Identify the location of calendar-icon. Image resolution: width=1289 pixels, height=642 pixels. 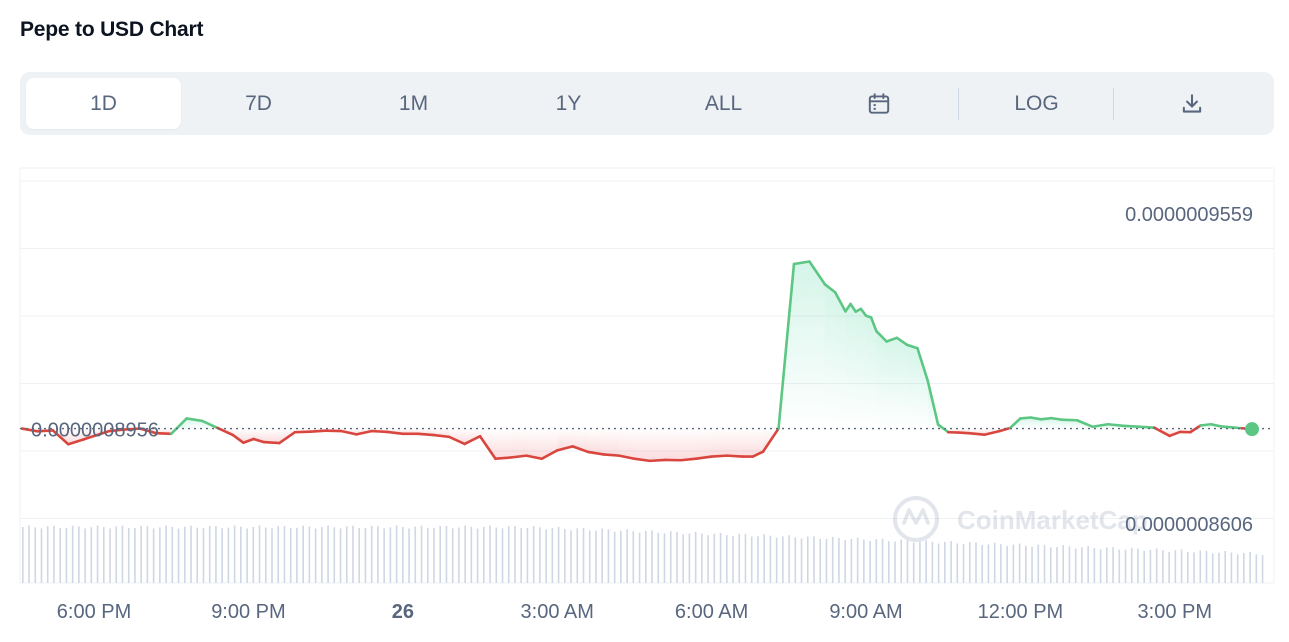
(878, 103).